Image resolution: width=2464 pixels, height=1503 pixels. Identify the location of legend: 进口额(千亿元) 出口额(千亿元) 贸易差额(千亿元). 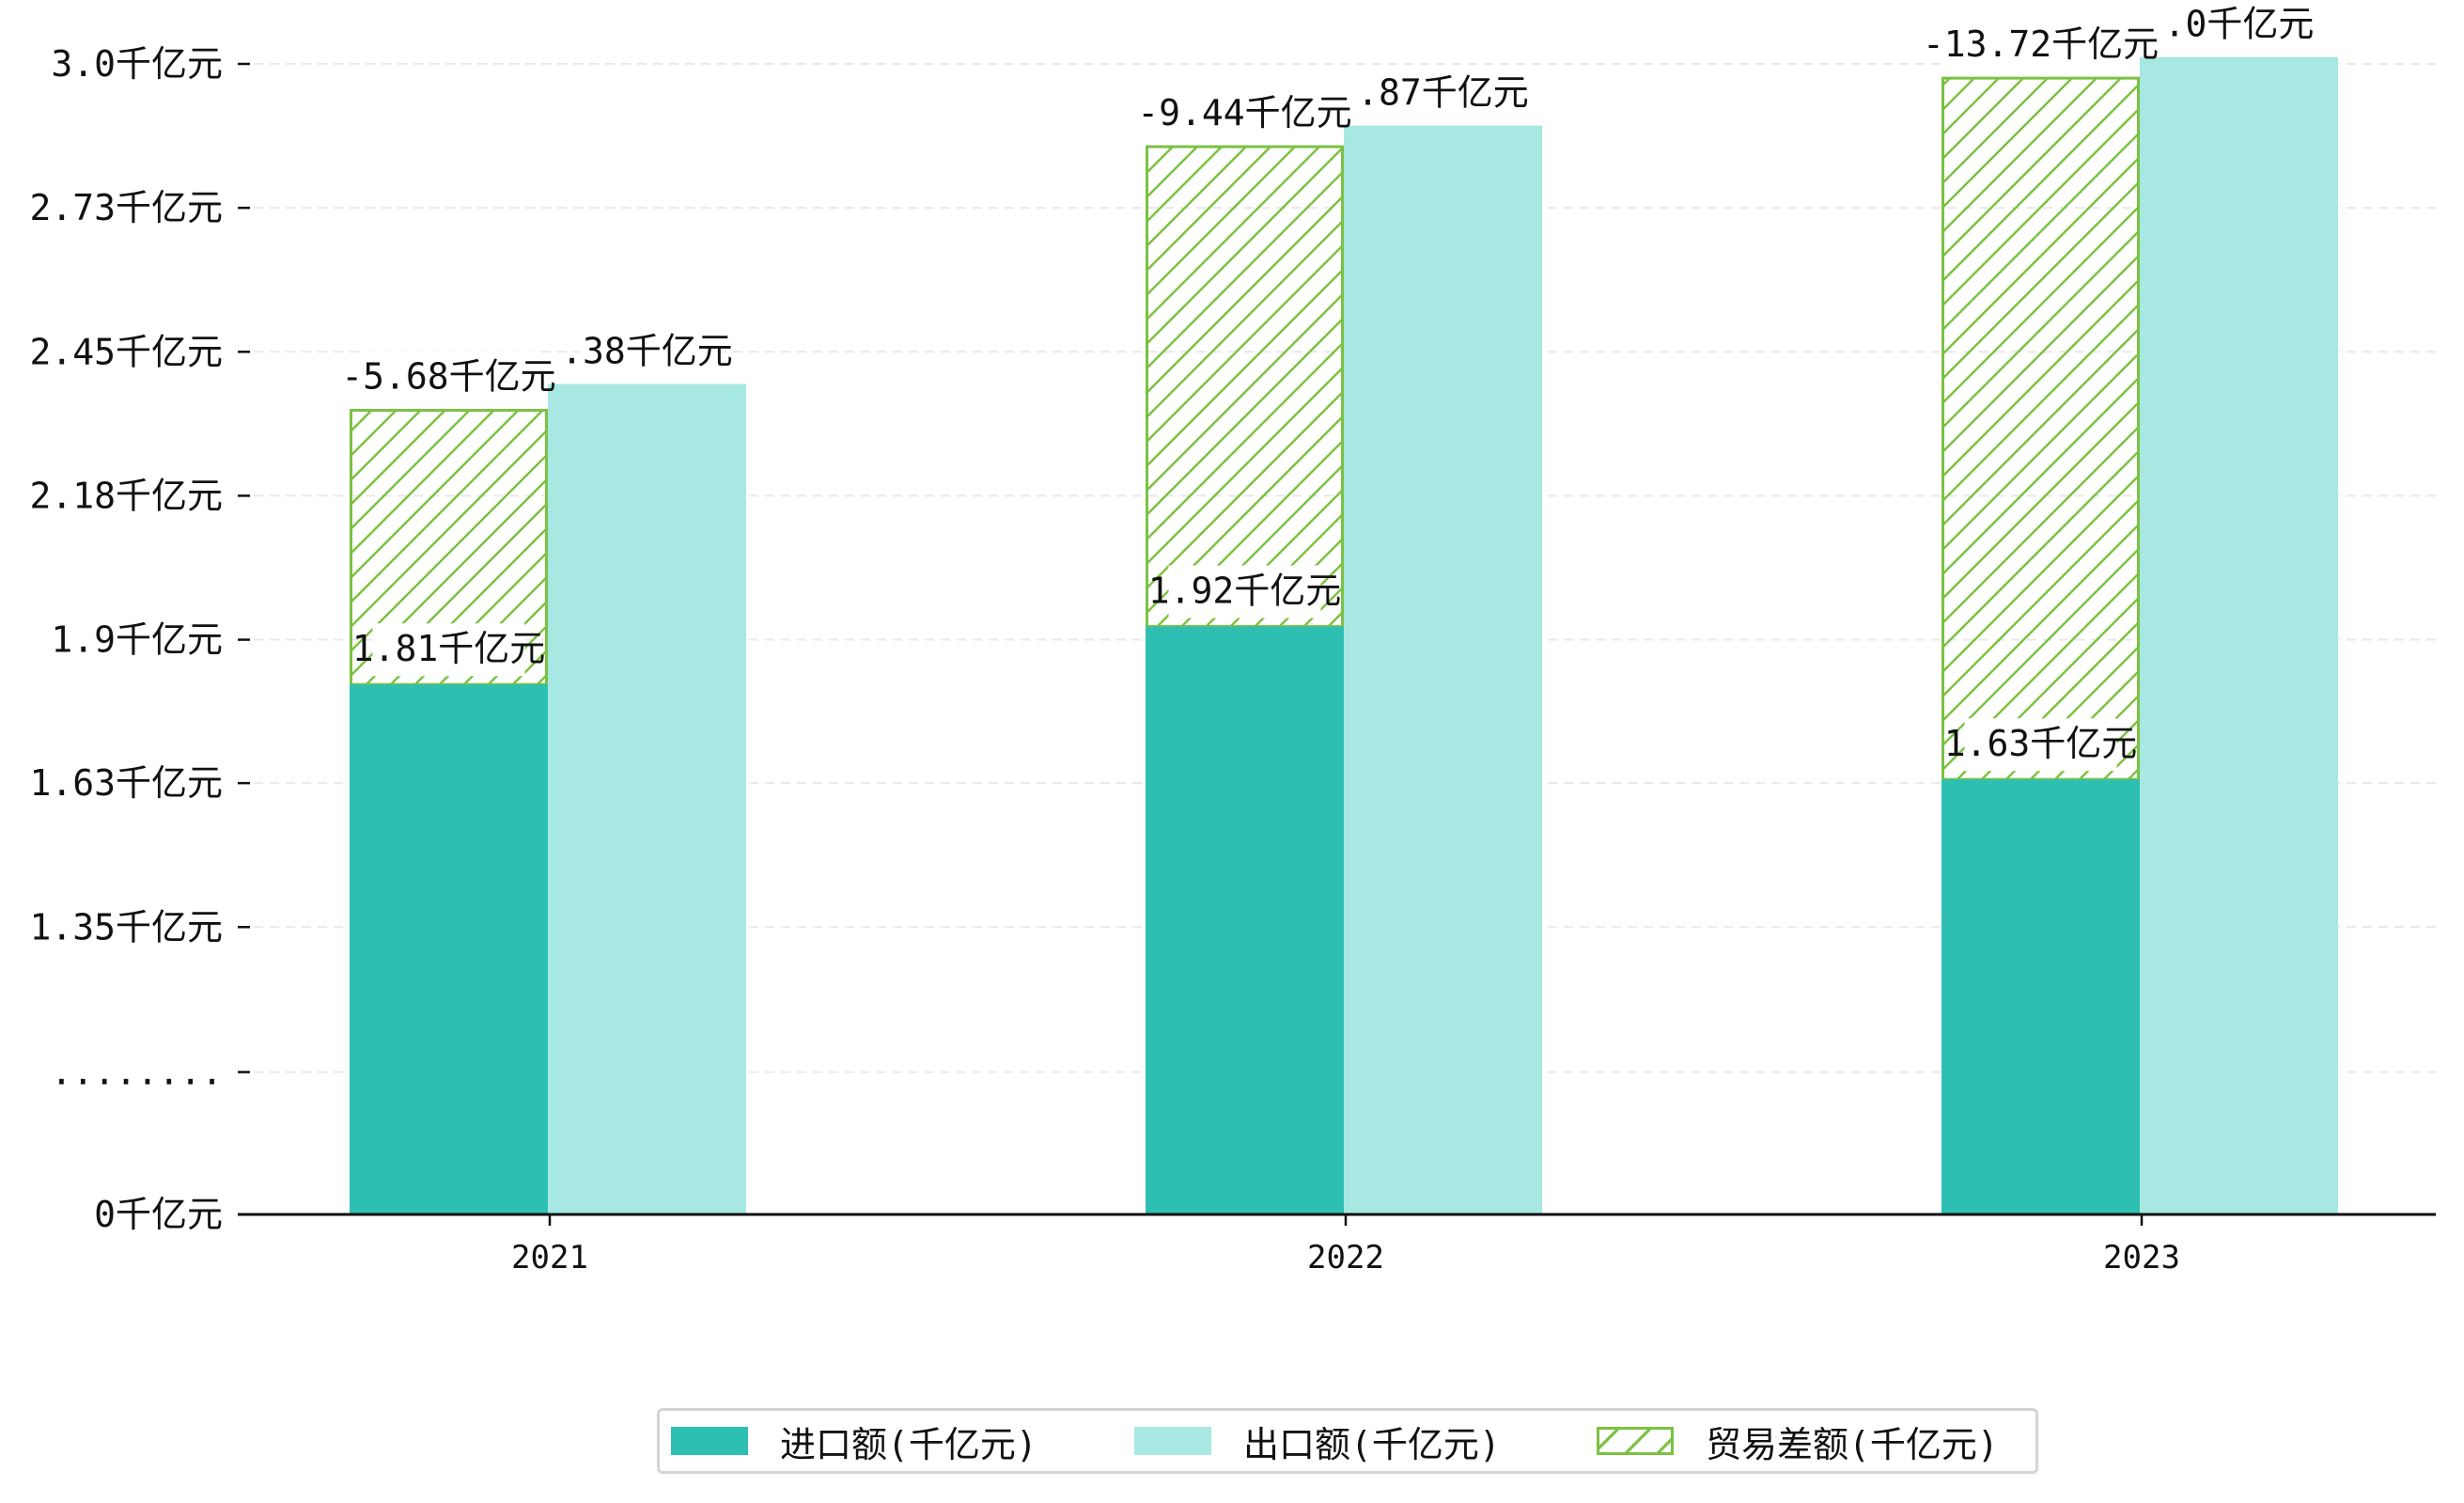
(1347, 1441).